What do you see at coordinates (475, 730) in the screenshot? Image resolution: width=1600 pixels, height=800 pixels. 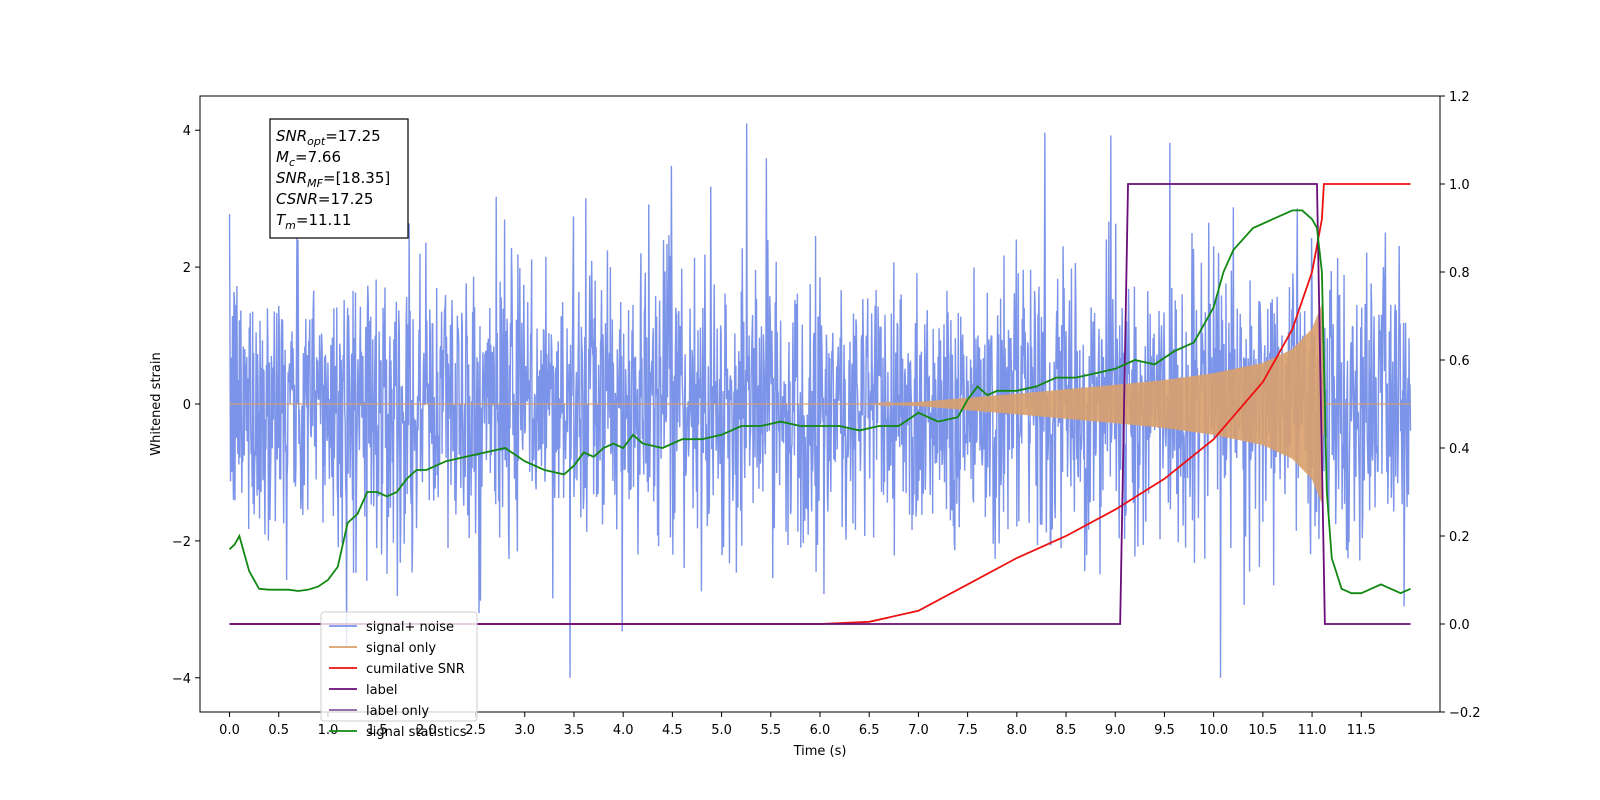 I see `x-tick-label: 2.5` at bounding box center [475, 730].